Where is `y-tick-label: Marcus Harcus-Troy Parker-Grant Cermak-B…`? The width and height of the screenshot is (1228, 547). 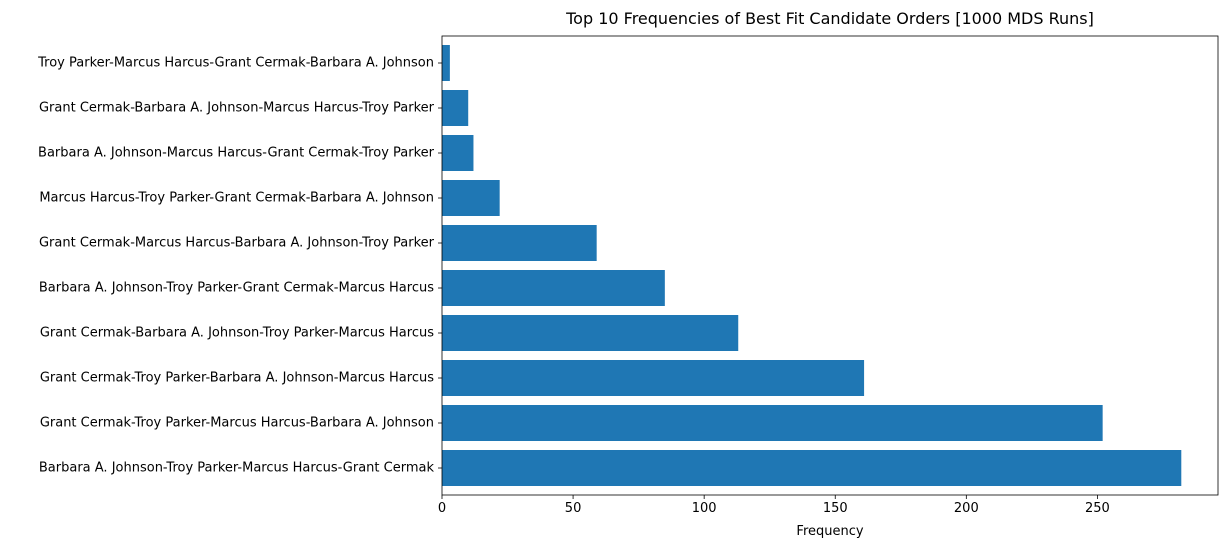
y-tick-label: Marcus Harcus-Troy Parker-Grant Cermak-B… is located at coordinates (236, 198).